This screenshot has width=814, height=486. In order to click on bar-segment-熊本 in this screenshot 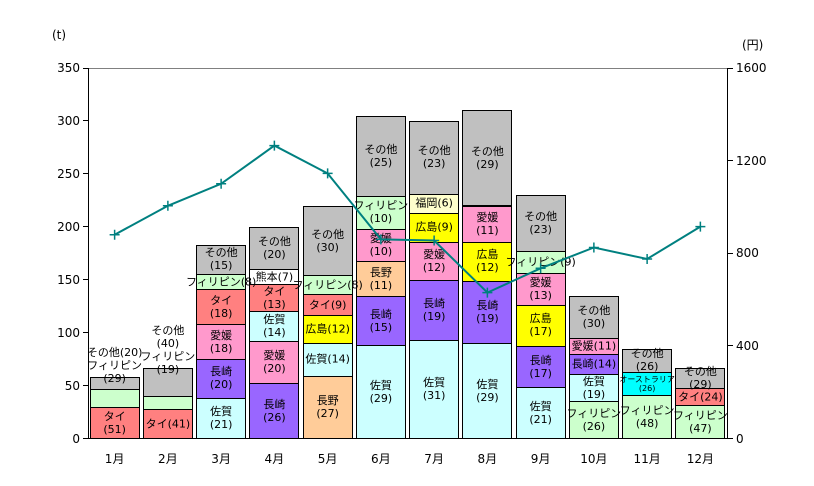, I will do `click(274, 277)`.